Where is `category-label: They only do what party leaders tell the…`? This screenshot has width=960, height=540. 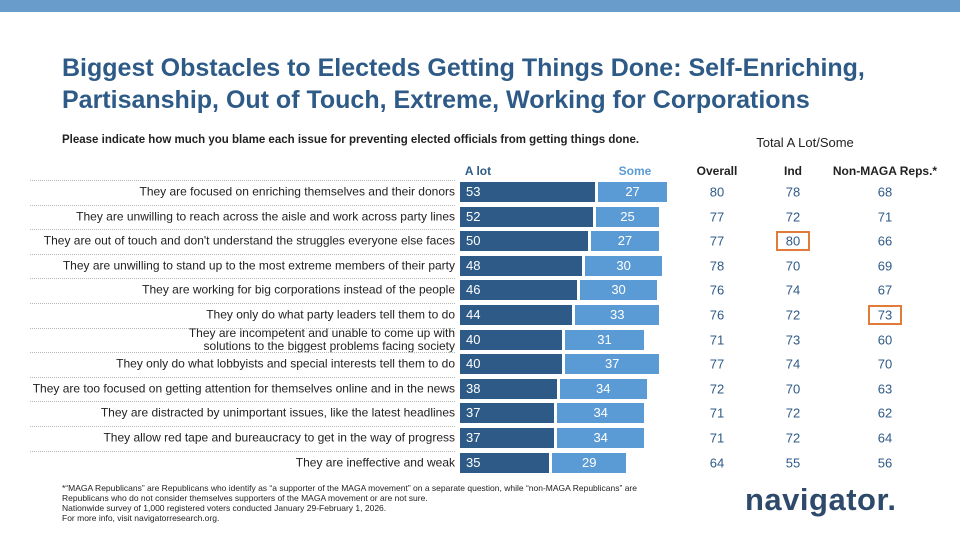
category-label: They only do what party leaders tell the… is located at coordinates (330, 314).